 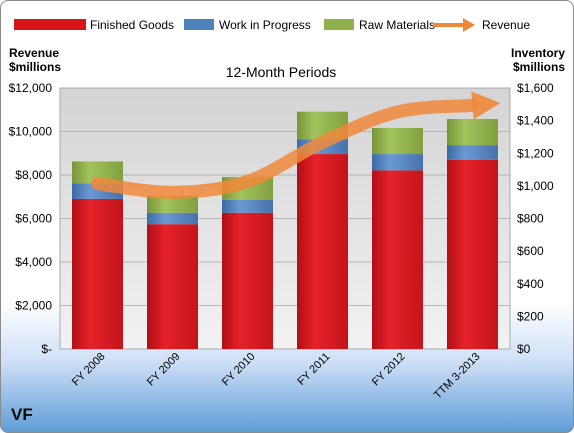 What do you see at coordinates (535, 186) in the screenshot?
I see `right-tick-label: $1,000` at bounding box center [535, 186].